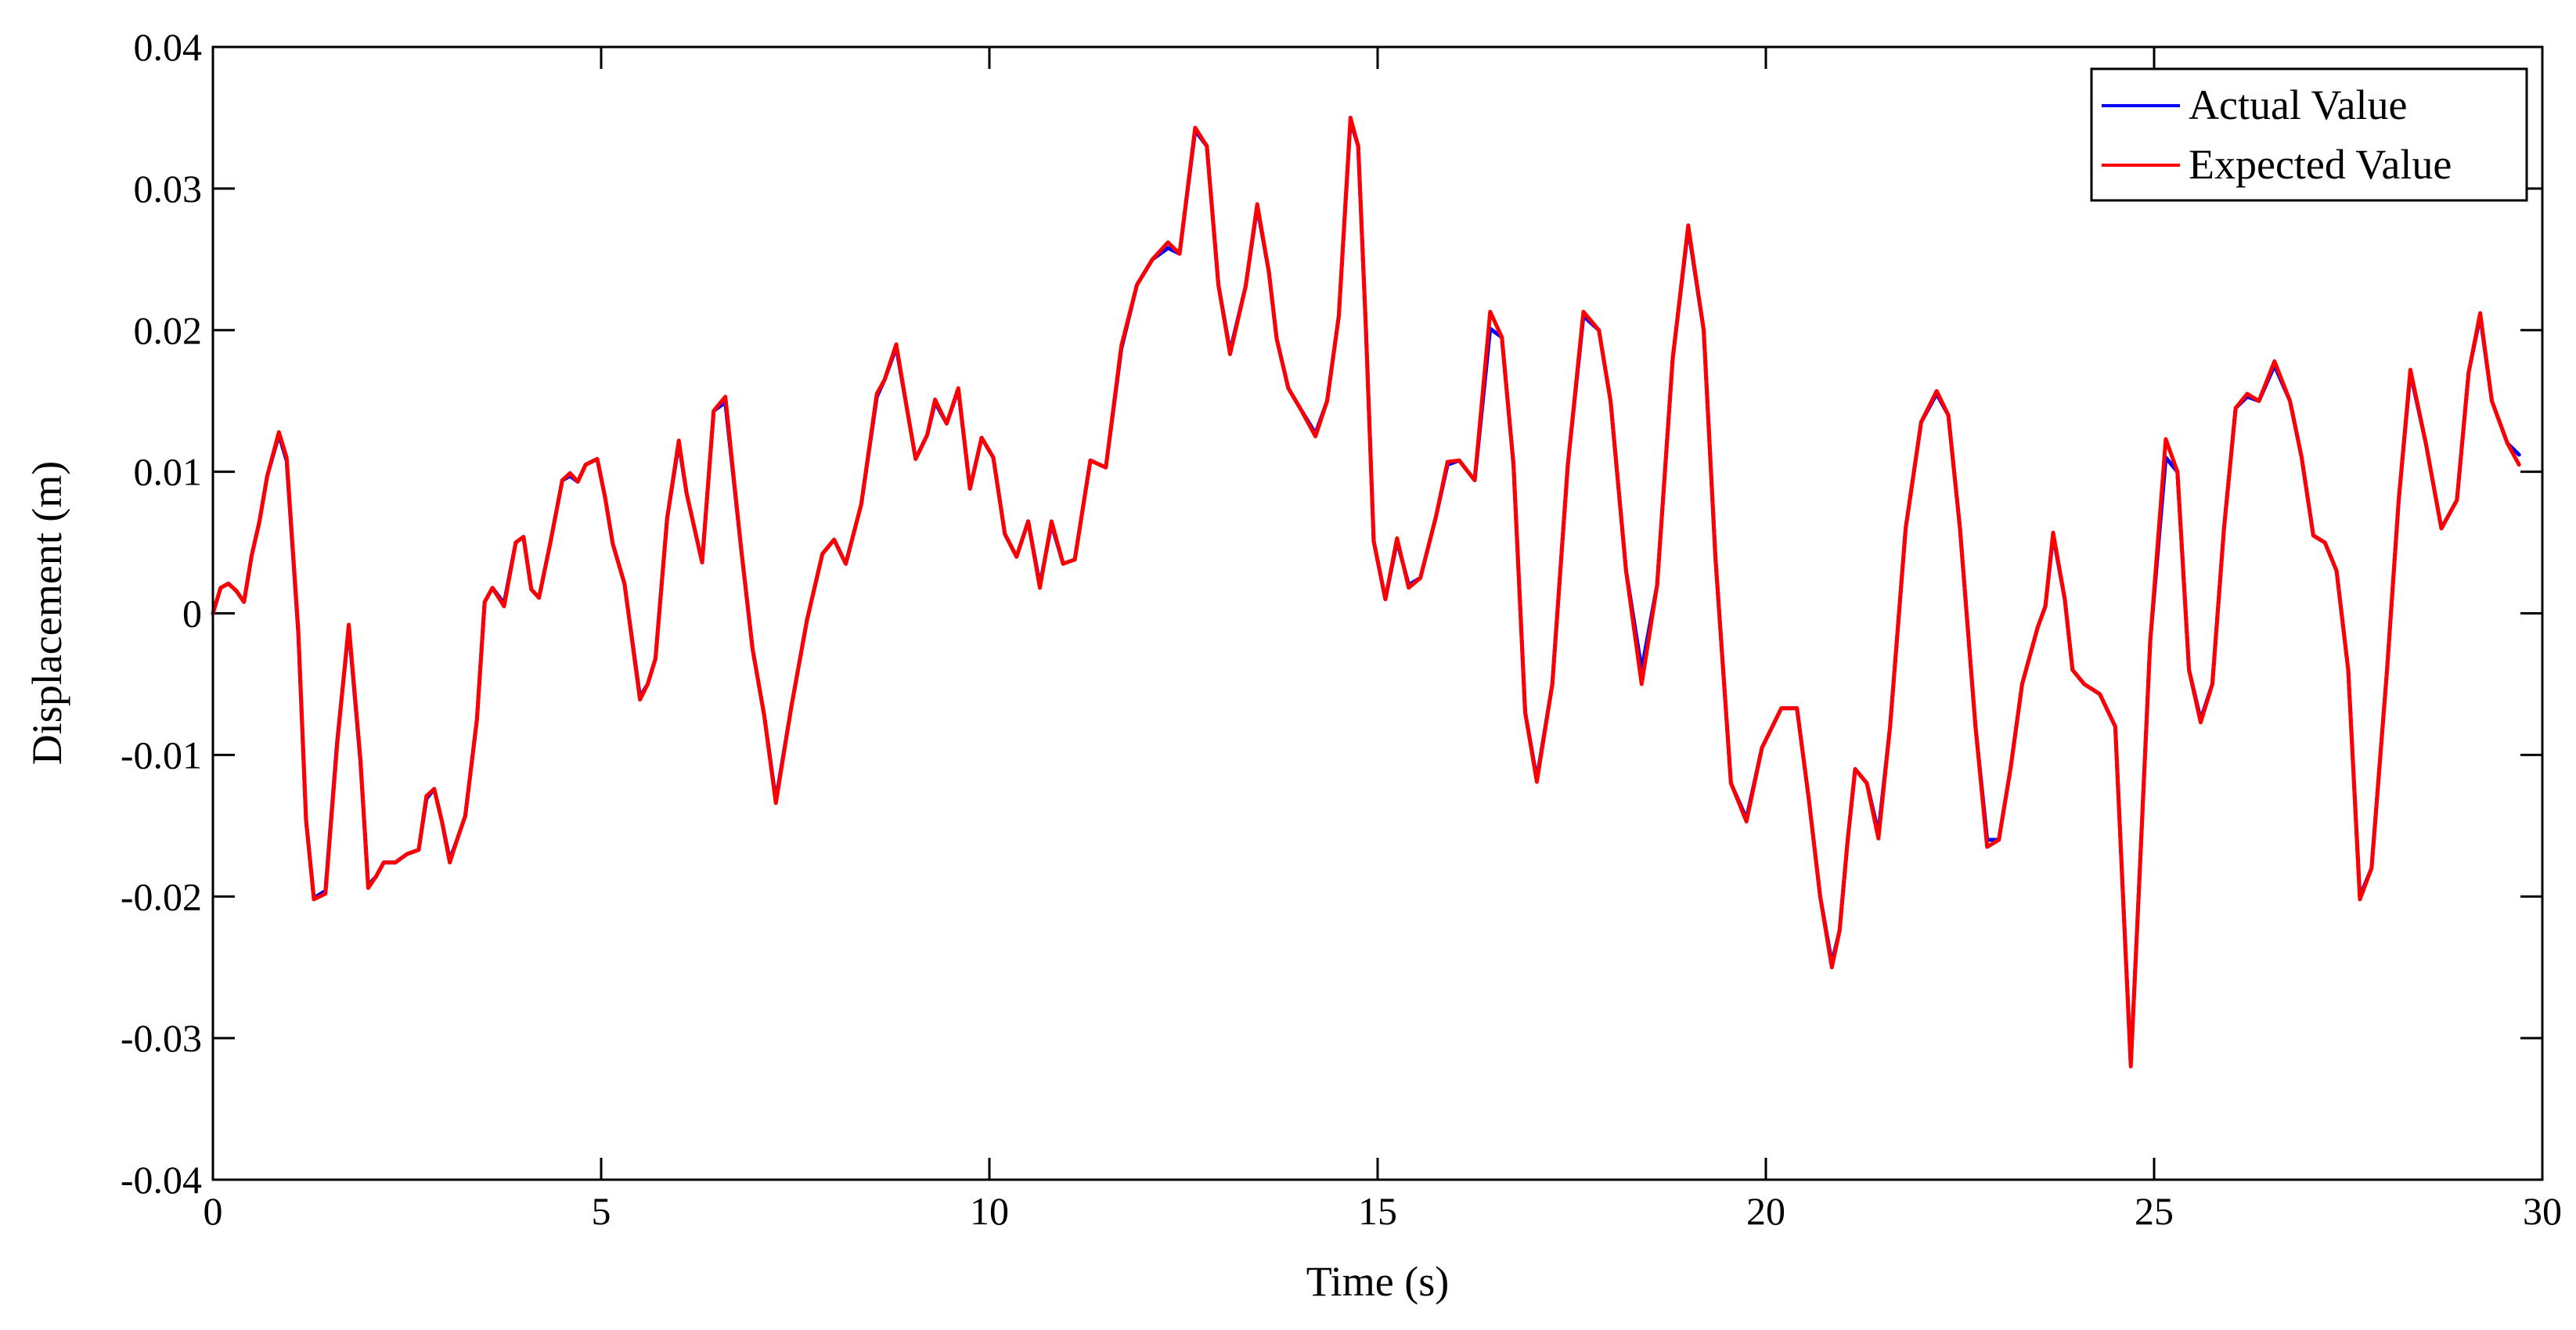 The width and height of the screenshot is (2576, 1330). I want to click on legend-box, so click(2309, 134).